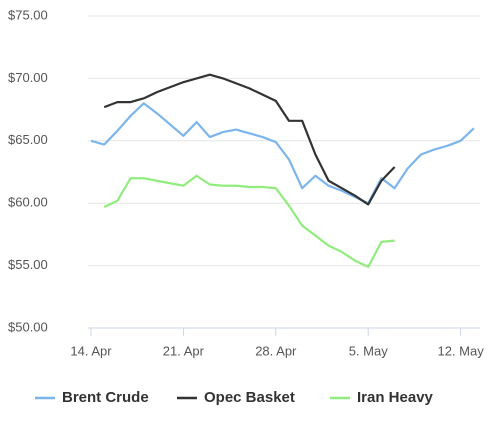 The width and height of the screenshot is (494, 436). Describe the element at coordinates (249, 221) in the screenshot. I see `line` at that location.